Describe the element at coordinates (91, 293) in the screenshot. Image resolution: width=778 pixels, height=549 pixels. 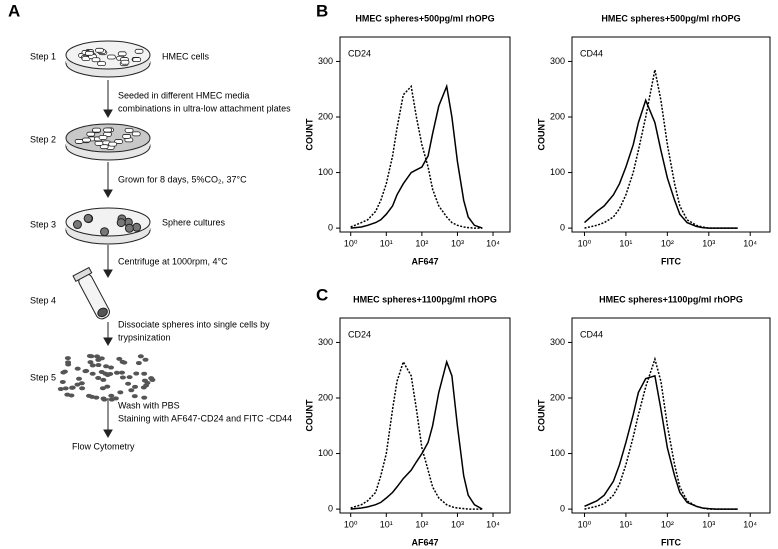
I see `tube` at that location.